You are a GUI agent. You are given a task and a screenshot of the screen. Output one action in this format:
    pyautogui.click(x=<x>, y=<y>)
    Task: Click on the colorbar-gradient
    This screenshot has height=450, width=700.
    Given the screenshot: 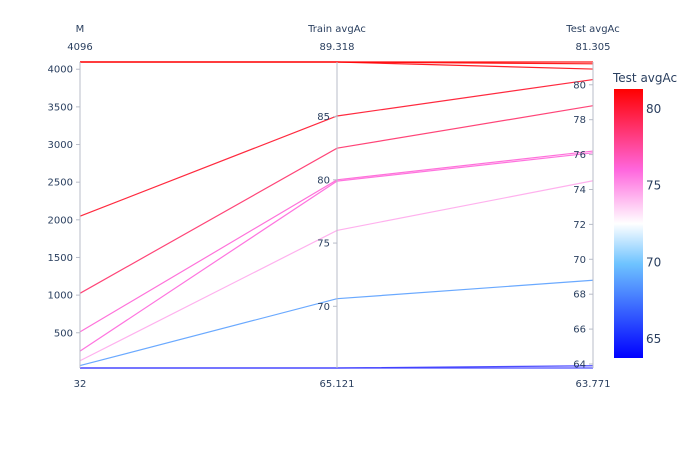 What is the action you would take?
    pyautogui.click(x=628, y=223)
    